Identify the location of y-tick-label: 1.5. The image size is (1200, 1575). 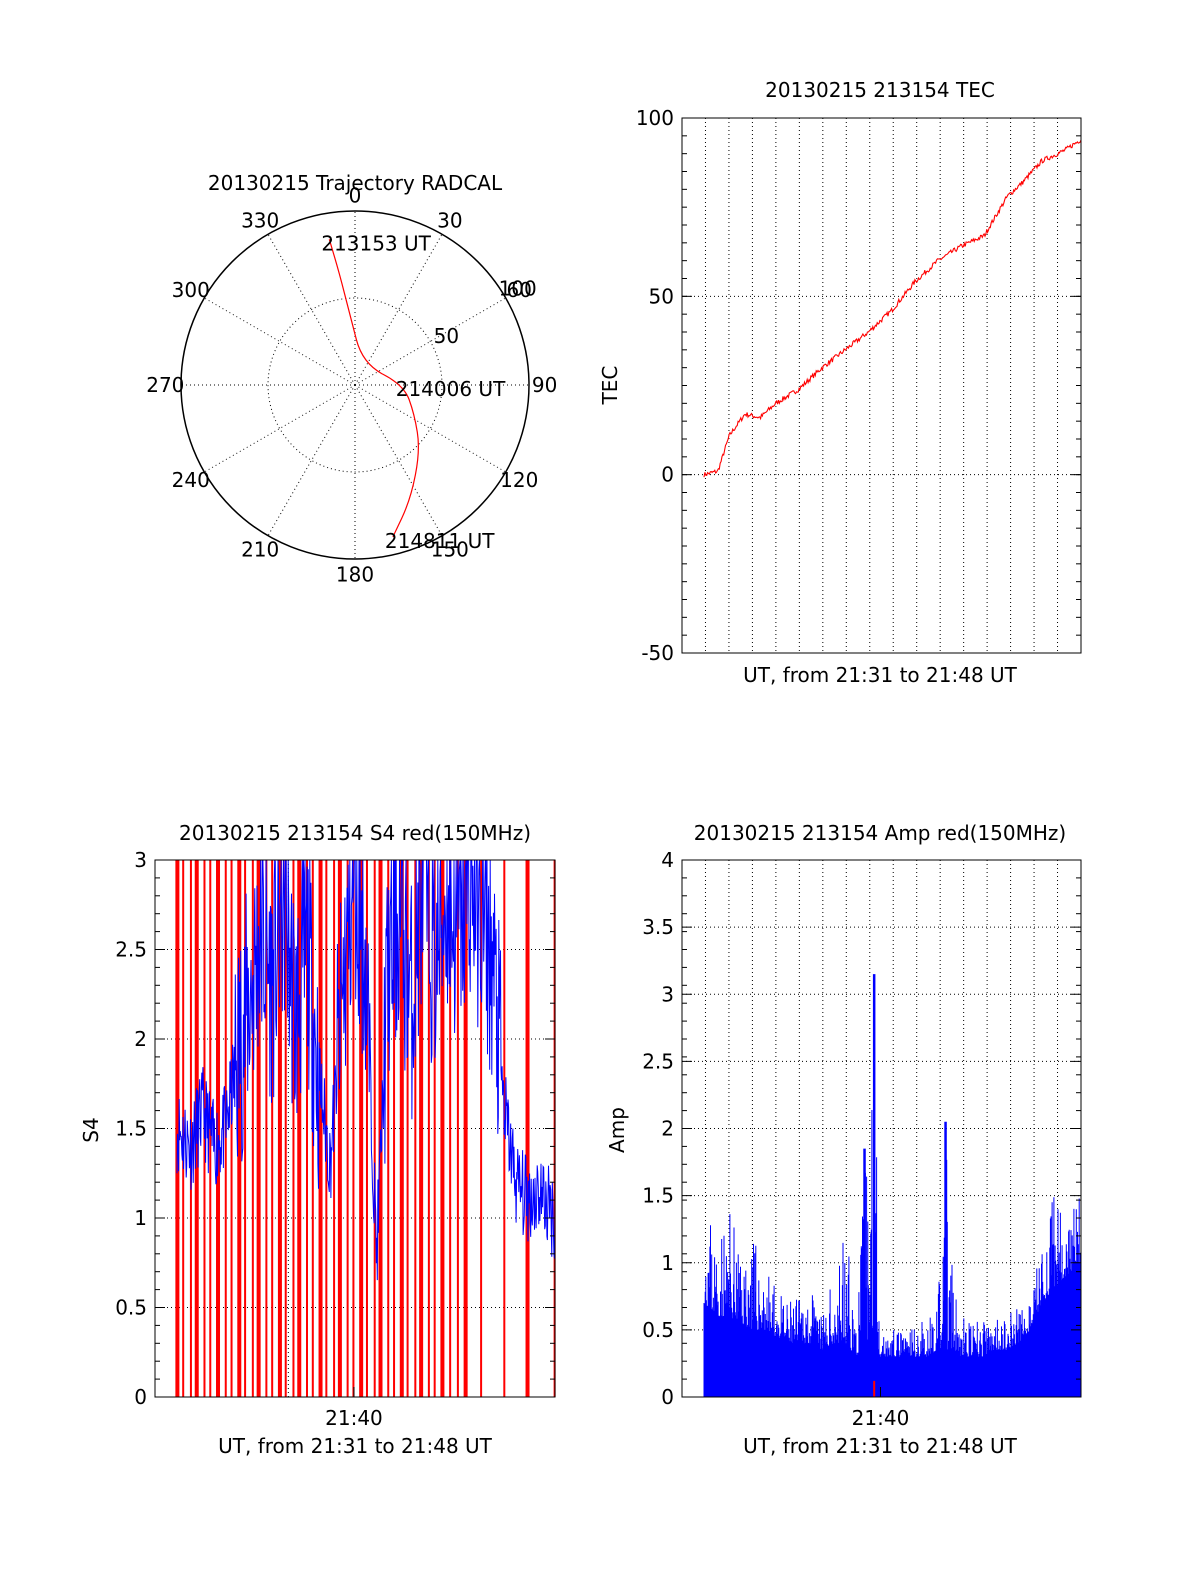
(658, 1196).